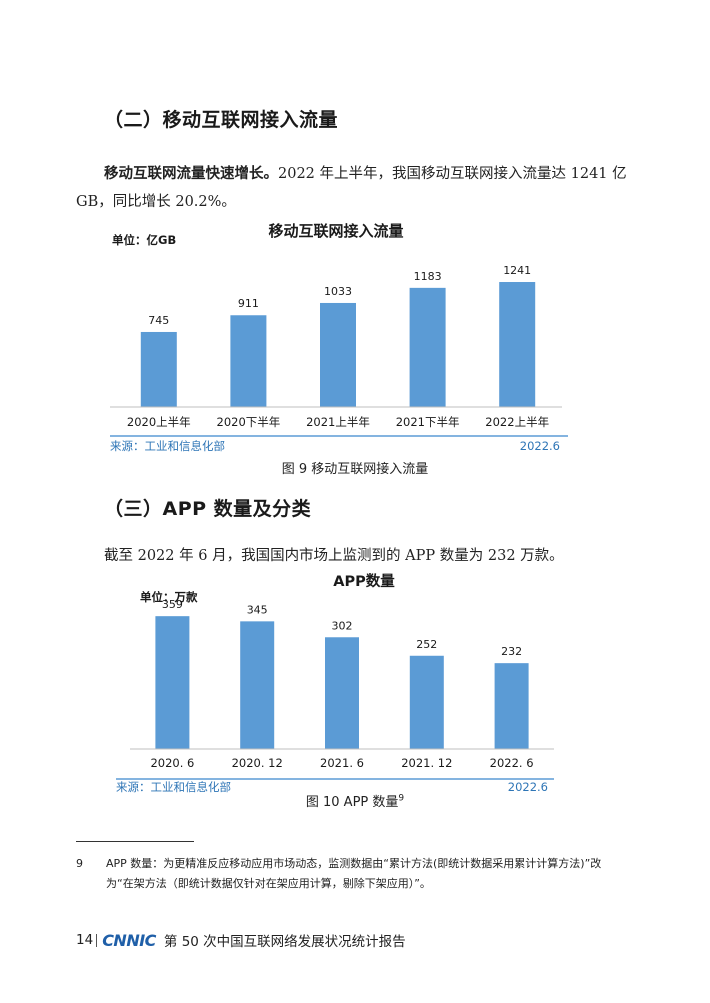 The height and width of the screenshot is (1003, 710). What do you see at coordinates (284, 942) in the screenshot?
I see `report-title: 第 50 次中国互联网络发展状况统计报告` at bounding box center [284, 942].